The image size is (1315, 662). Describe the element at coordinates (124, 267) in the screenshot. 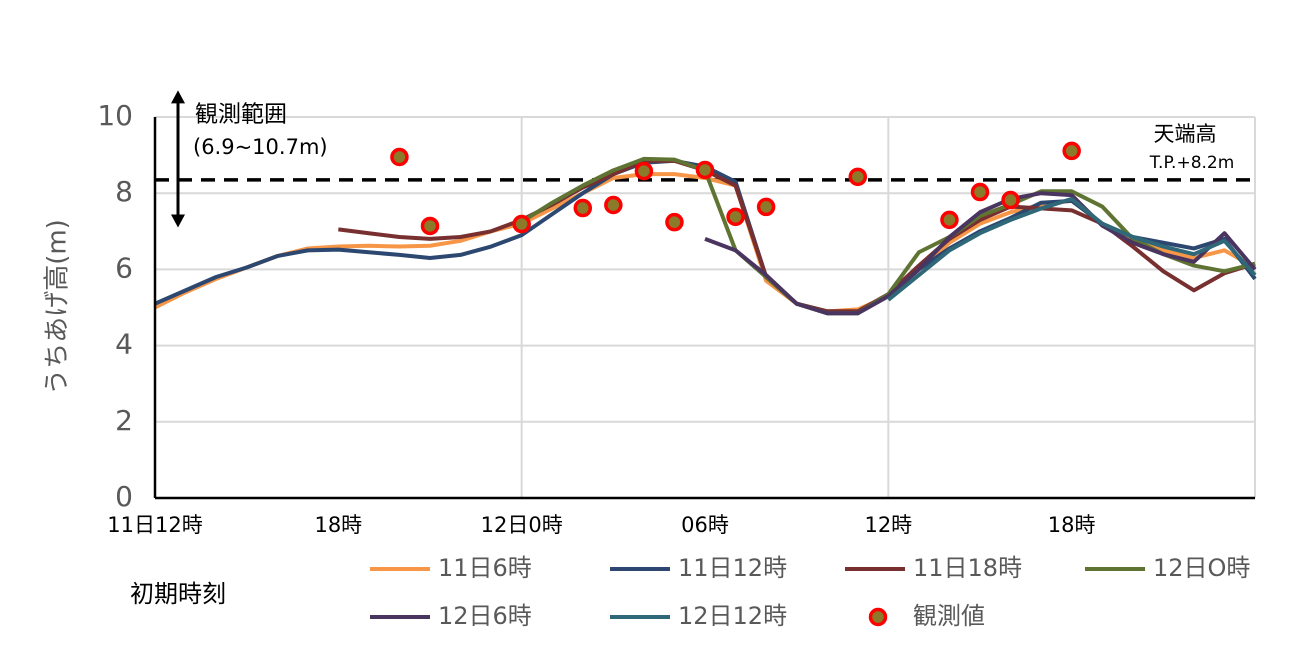

I see `y-tick-label: 6` at that location.